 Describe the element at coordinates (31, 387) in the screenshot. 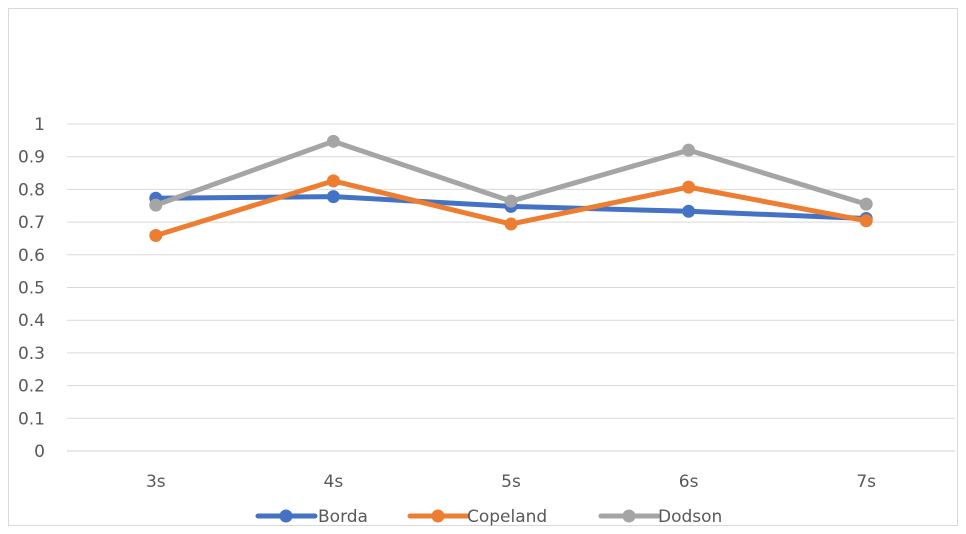

I see `y-tick-label: 0.2` at that location.